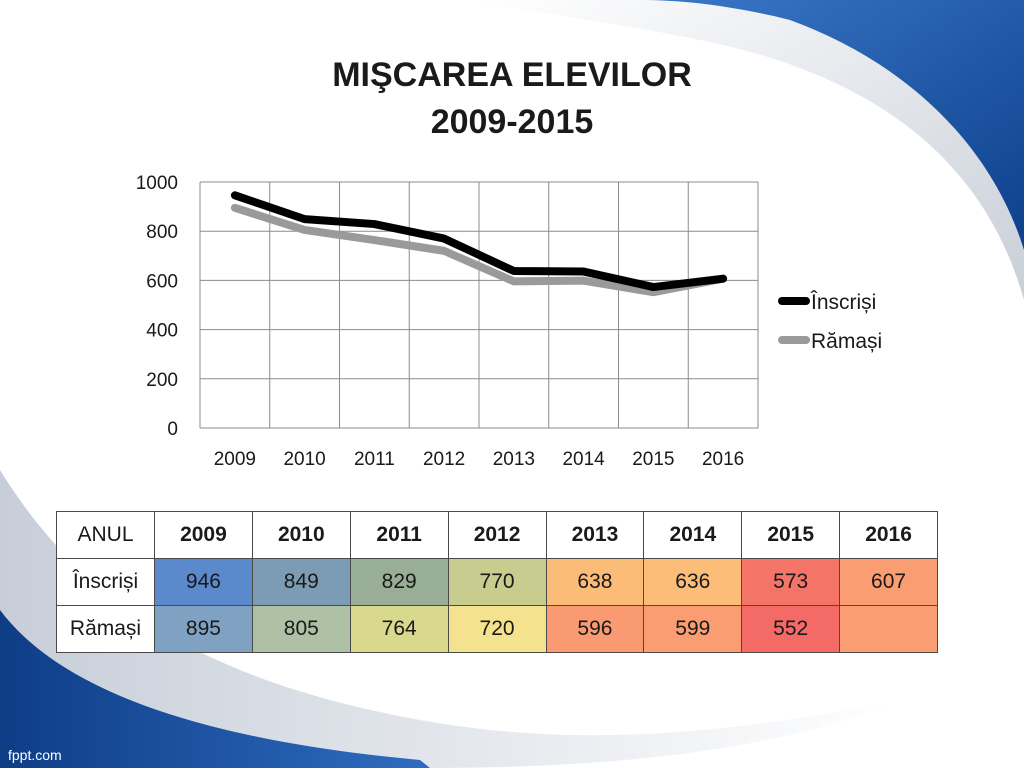  I want to click on table-cell: 946, so click(203, 582).